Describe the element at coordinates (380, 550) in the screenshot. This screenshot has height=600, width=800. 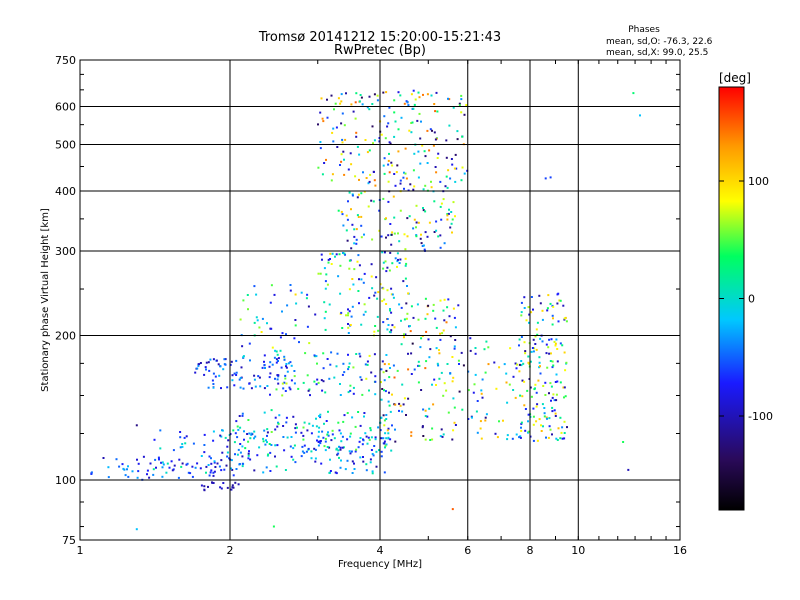
I see `x-tick-label: 4` at that location.